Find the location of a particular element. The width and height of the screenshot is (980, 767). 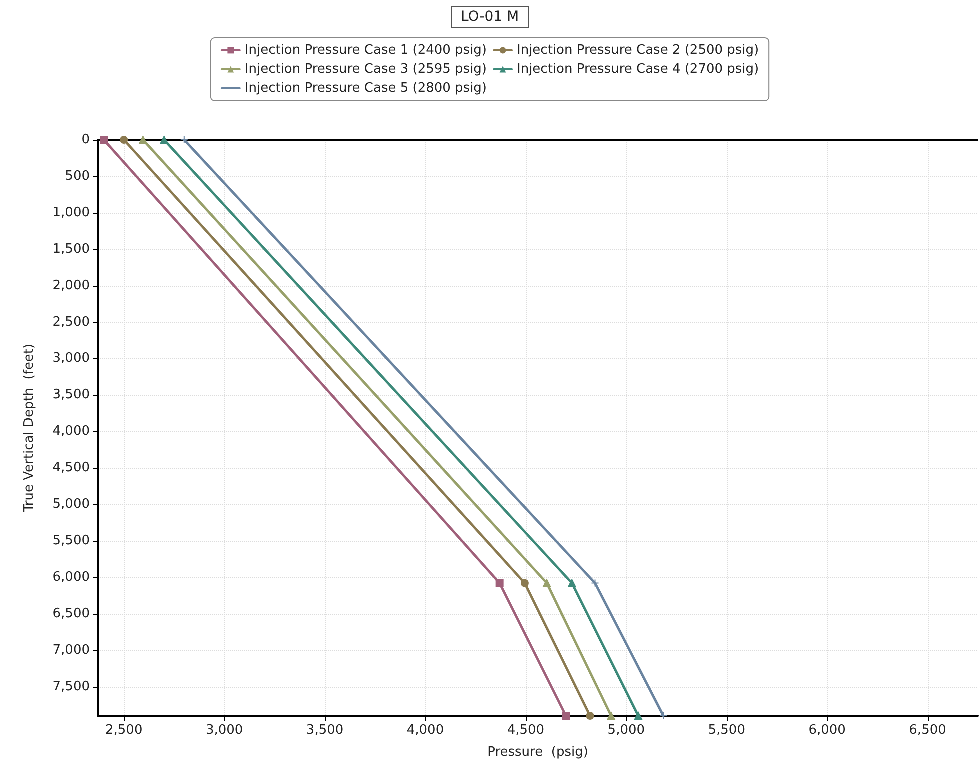

legend-label: Injection Pressure Case 5 (2800 psig) is located at coordinates (366, 88).